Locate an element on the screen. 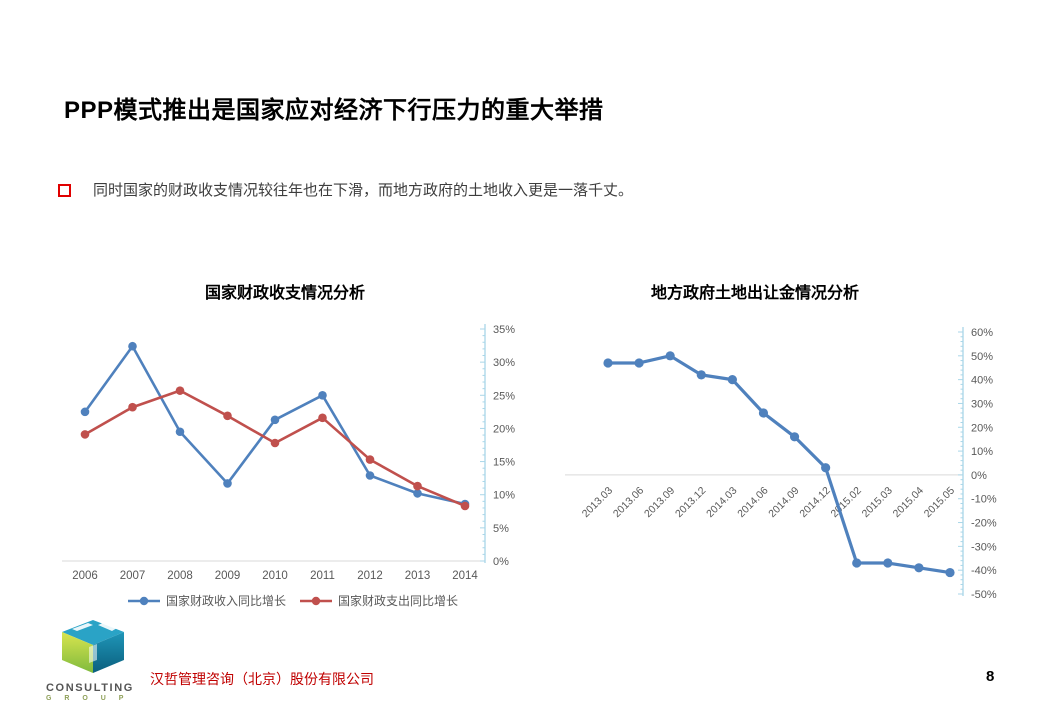 This screenshot has width=1040, height=720. svg-text: 2014.09 is located at coordinates (783, 502).